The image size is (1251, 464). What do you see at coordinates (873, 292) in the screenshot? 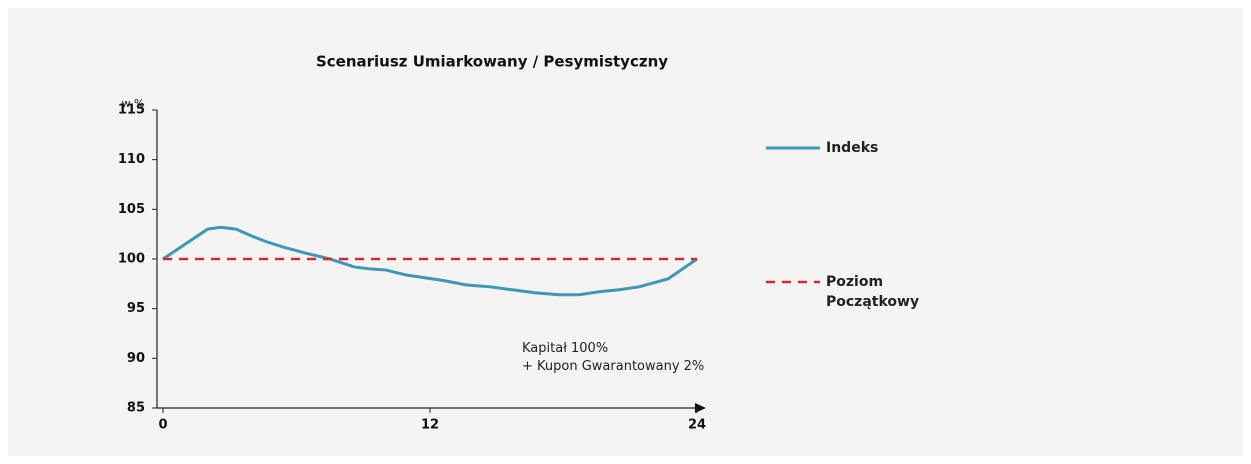
I see `legend-label: Poziom Początkowy` at bounding box center [873, 292].